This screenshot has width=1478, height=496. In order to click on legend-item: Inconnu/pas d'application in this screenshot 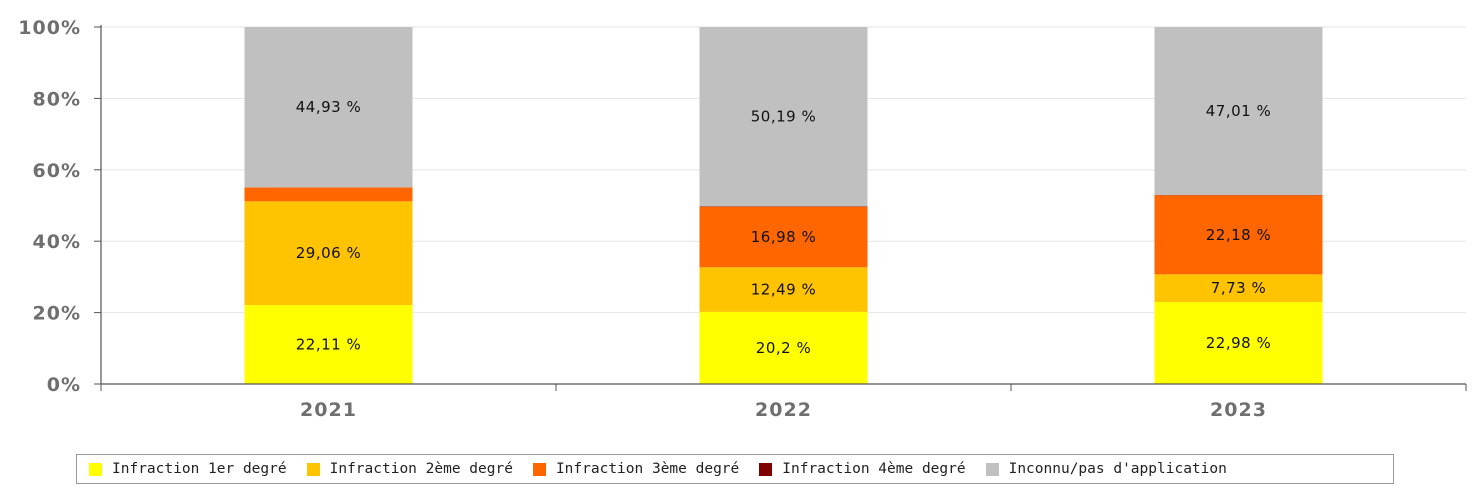, I will do `click(1106, 469)`.